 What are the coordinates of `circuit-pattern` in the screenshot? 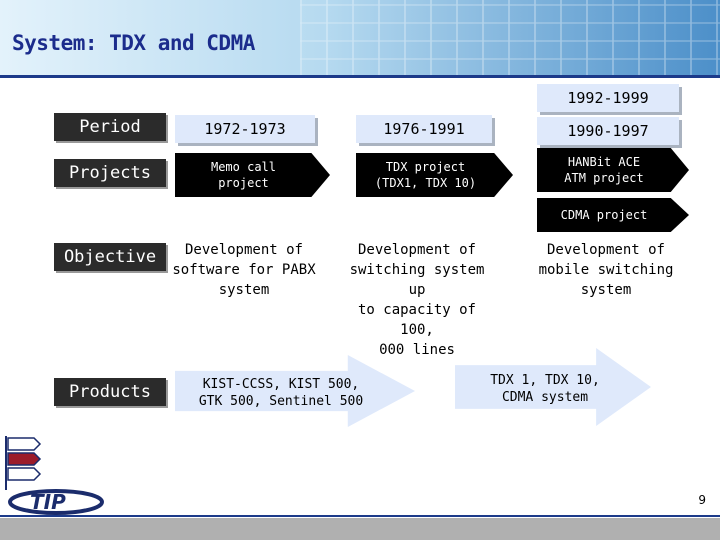 It's located at (510, 39).